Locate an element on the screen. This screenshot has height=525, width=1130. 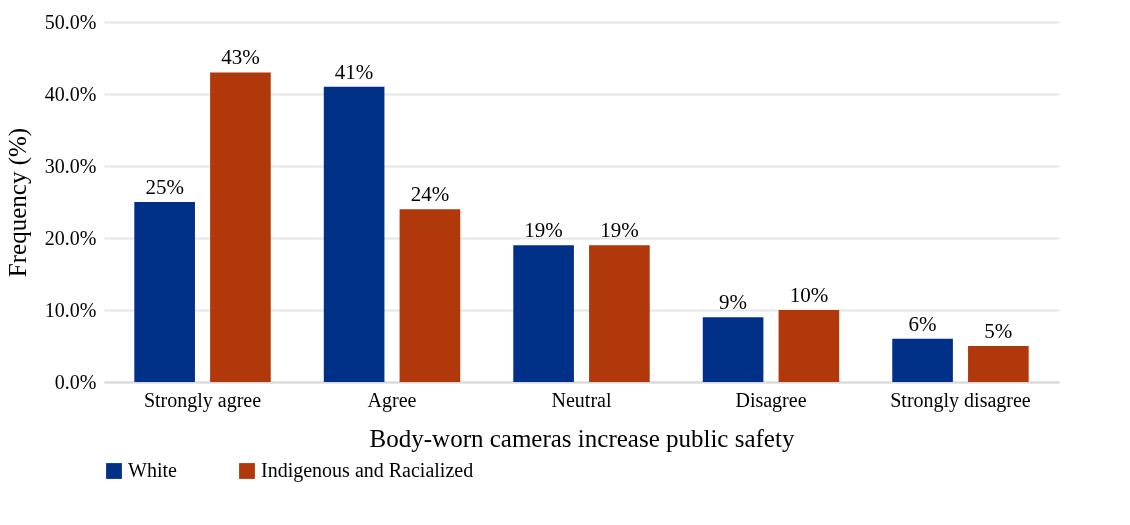
data-label: 24% is located at coordinates (430, 194).